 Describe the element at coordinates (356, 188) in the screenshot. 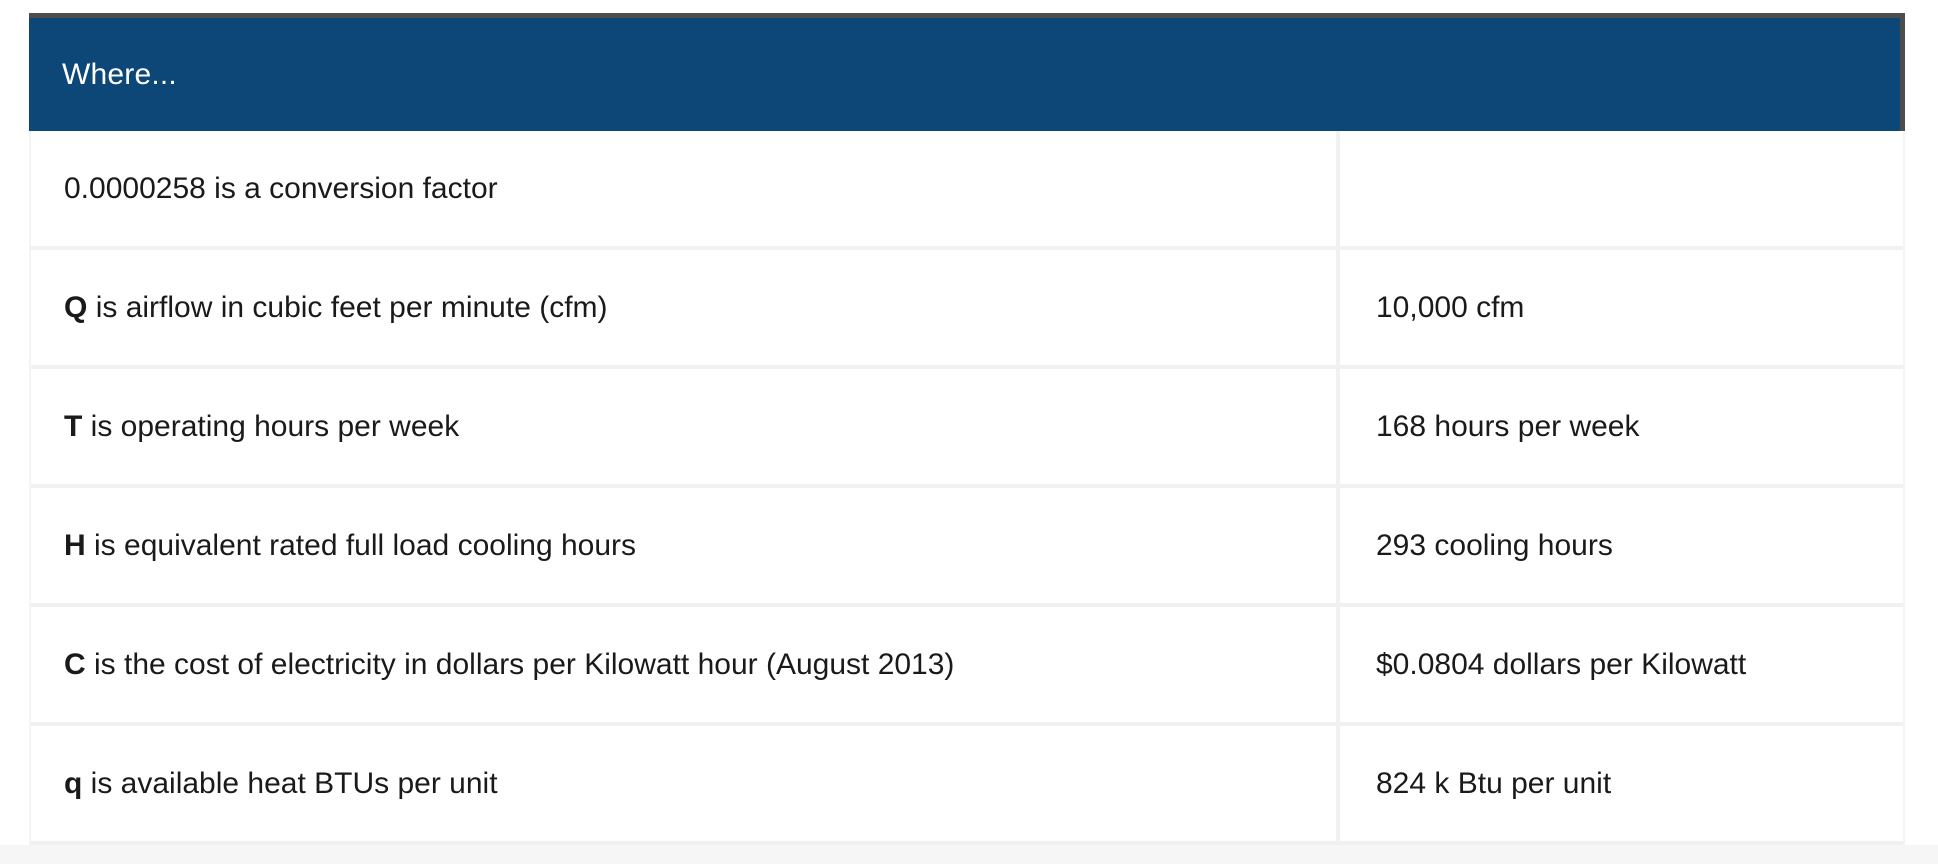

I see `term-description: is a conversion factor` at that location.